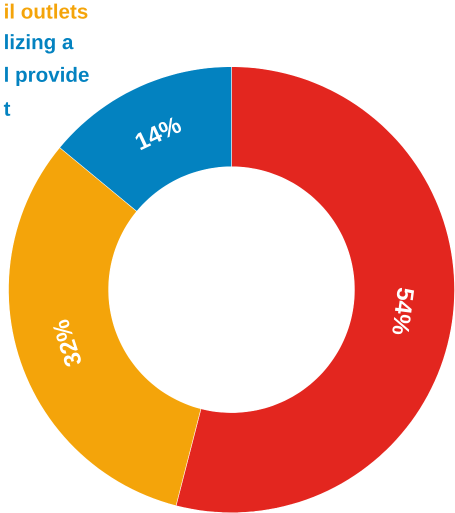  I want to click on text: il outlets, so click(46, 11).